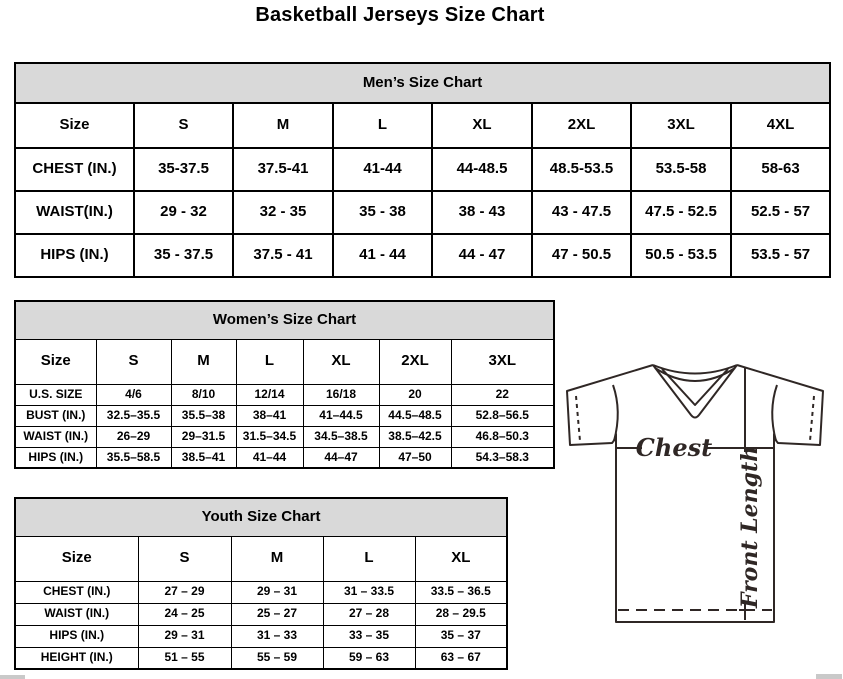  What do you see at coordinates (681, 169) in the screenshot?
I see `table-cell: 53.5-58` at bounding box center [681, 169].